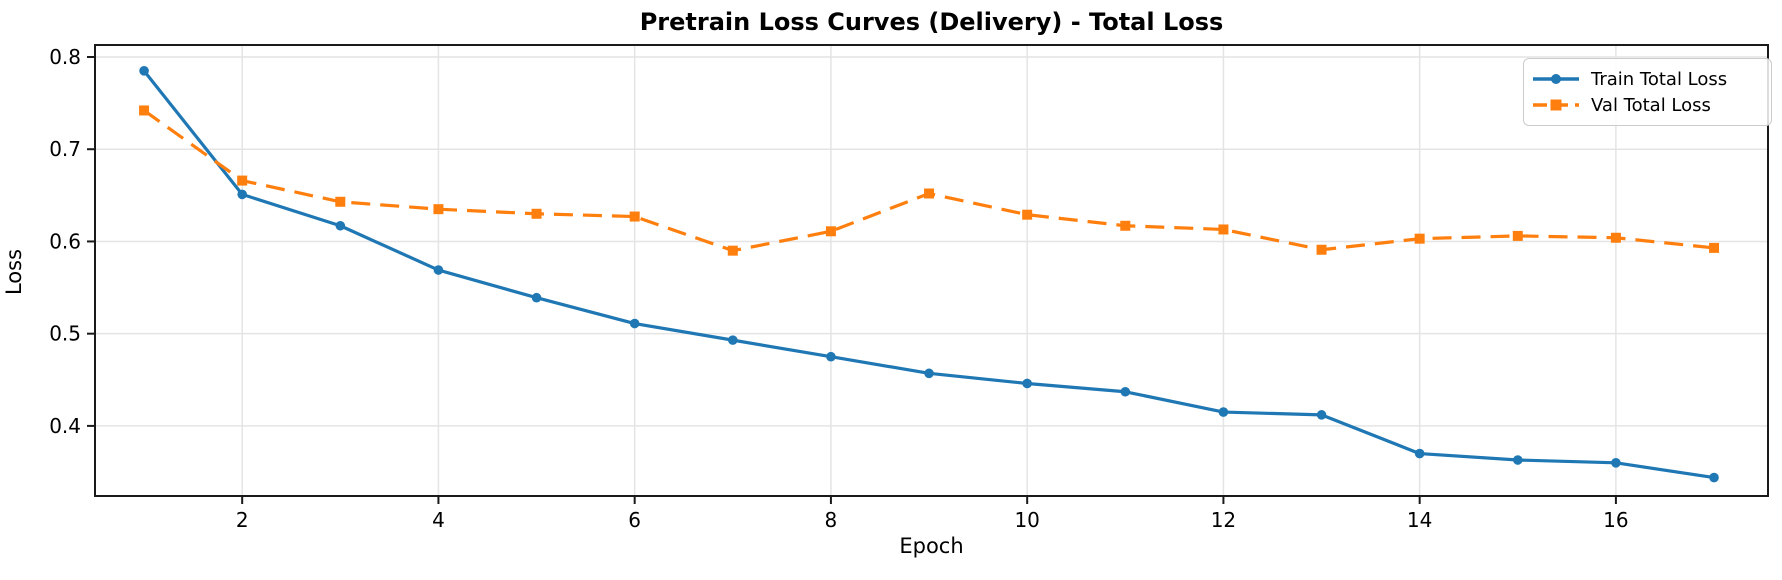  What do you see at coordinates (1651, 105) in the screenshot?
I see `legend-label-val: Val Total Loss` at bounding box center [1651, 105].